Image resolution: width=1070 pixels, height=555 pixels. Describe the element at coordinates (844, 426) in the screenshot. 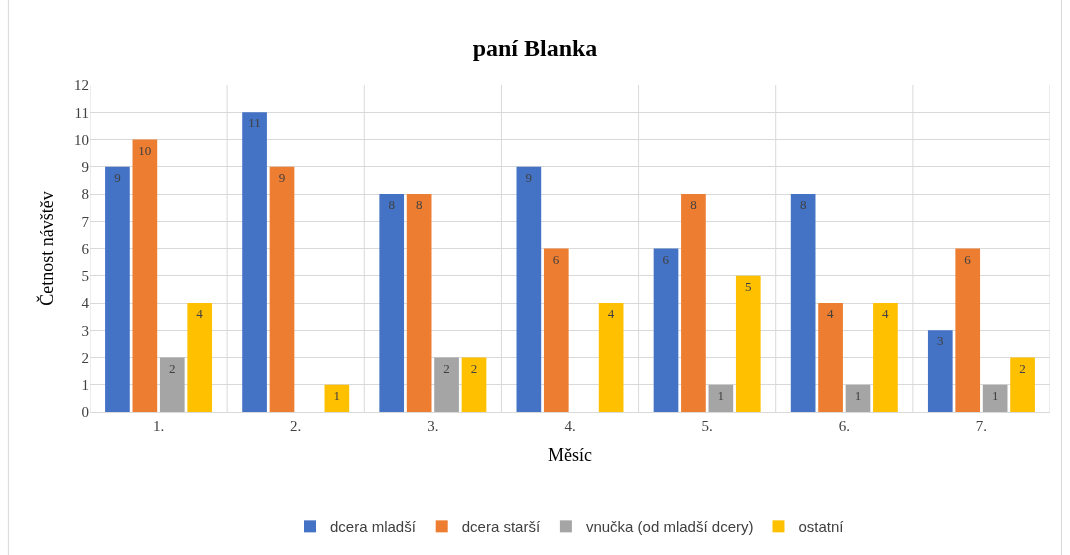

I see `x-tick-label: 6.` at that location.